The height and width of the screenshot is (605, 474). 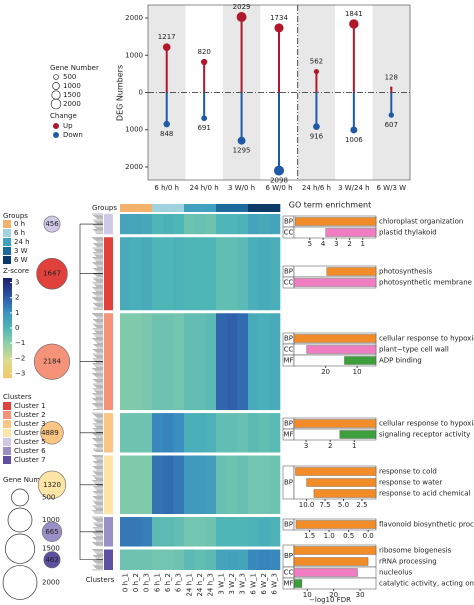 What do you see at coordinates (307, 505) in the screenshot?
I see `x-tick-label: 10.0` at bounding box center [307, 505].